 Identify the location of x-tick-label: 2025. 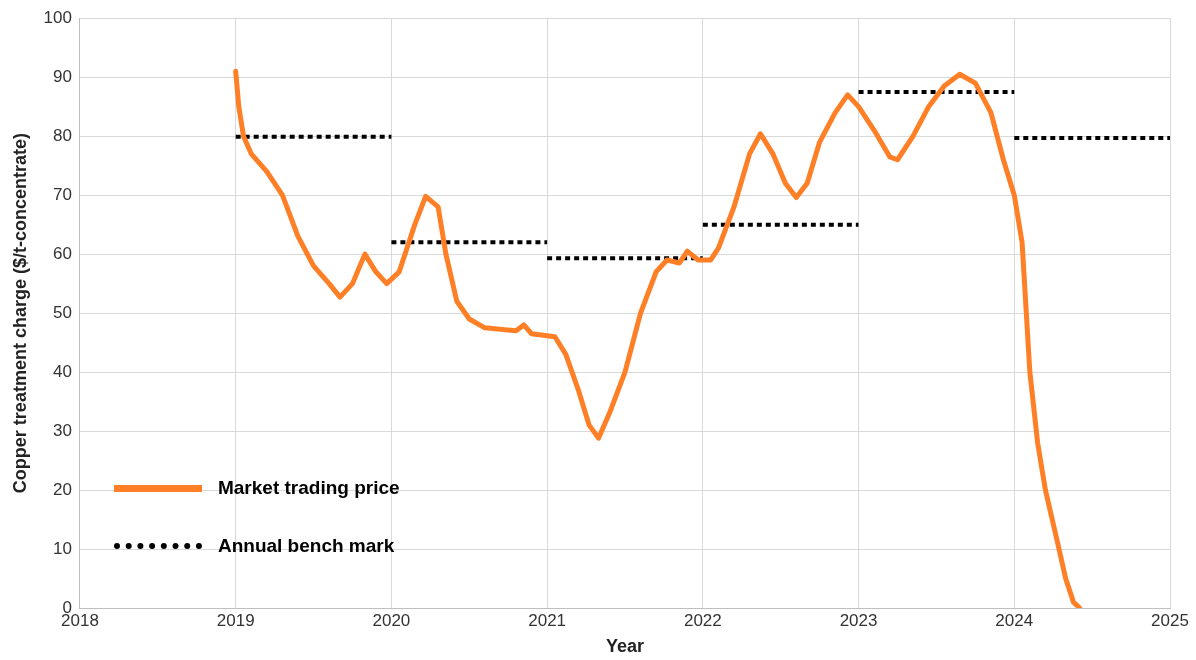
(1170, 620).